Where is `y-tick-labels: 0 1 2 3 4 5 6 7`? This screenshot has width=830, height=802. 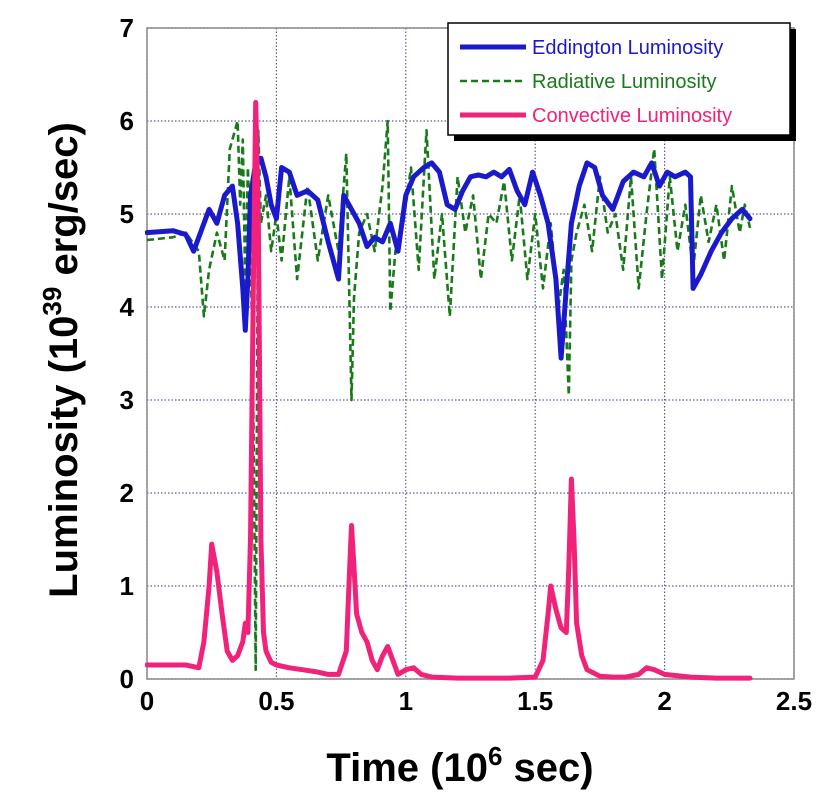 y-tick-labels: 0 1 2 3 4 5 6 7 is located at coordinates (127, 353).